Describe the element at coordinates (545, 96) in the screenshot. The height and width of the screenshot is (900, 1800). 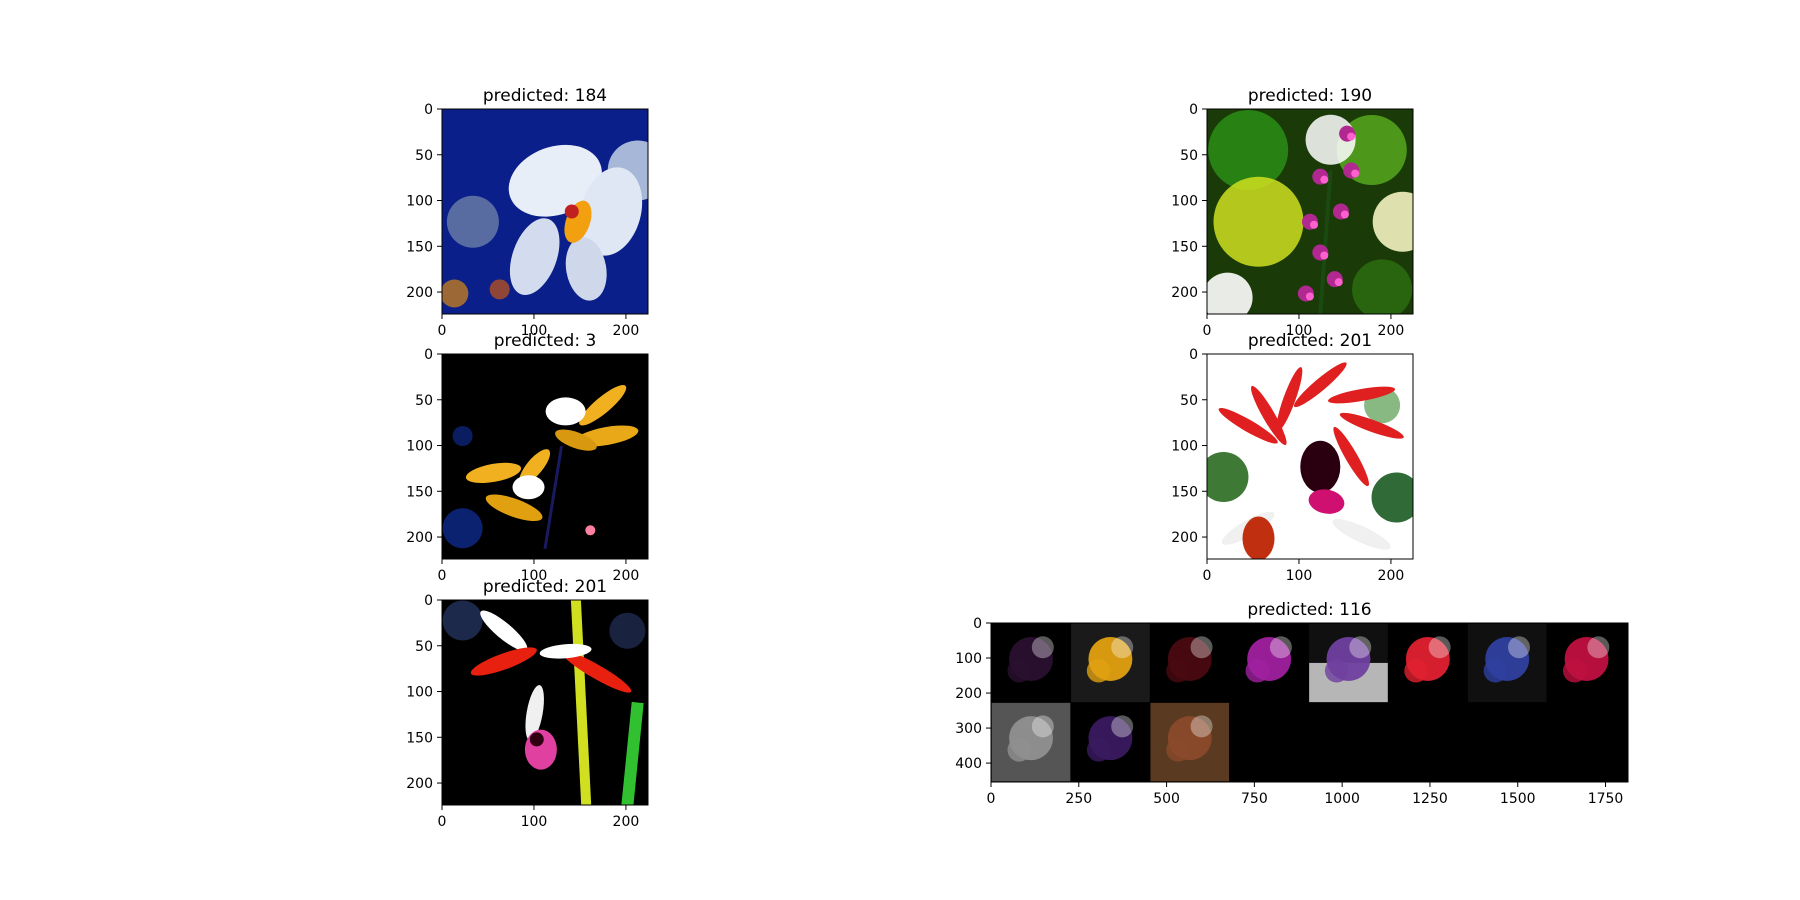
I see `axes-title: predicted: 184` at that location.